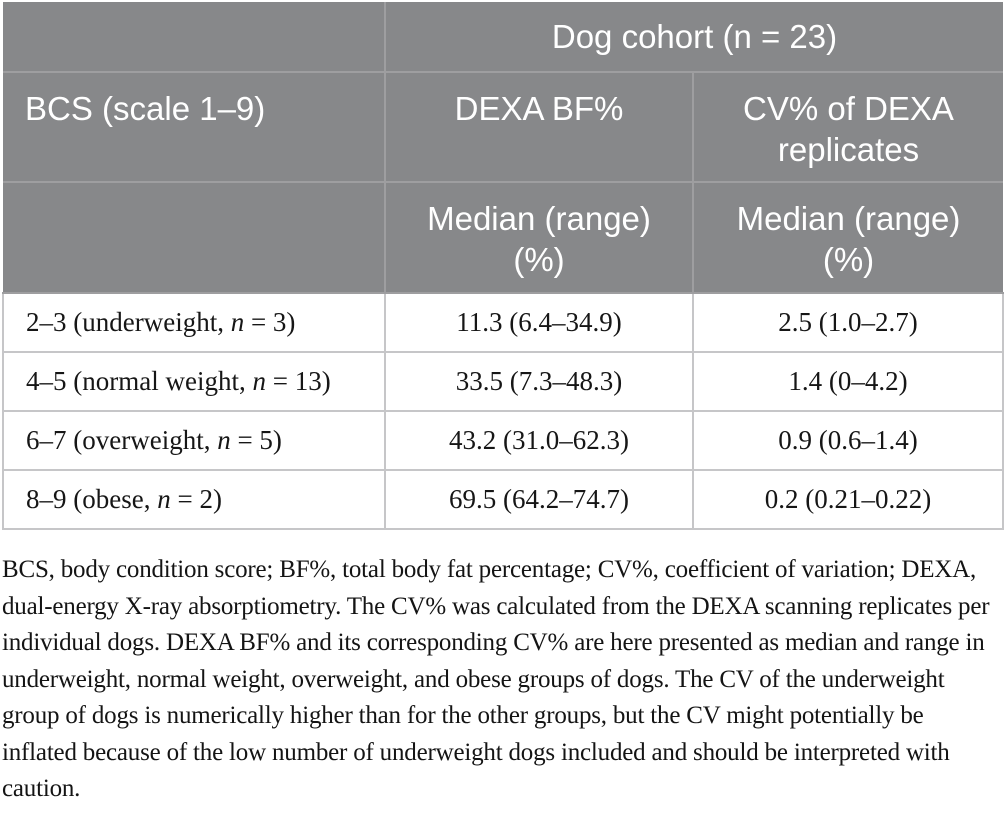  I want to click on cv-cell: 1.4 (0–4.2), so click(848, 381).